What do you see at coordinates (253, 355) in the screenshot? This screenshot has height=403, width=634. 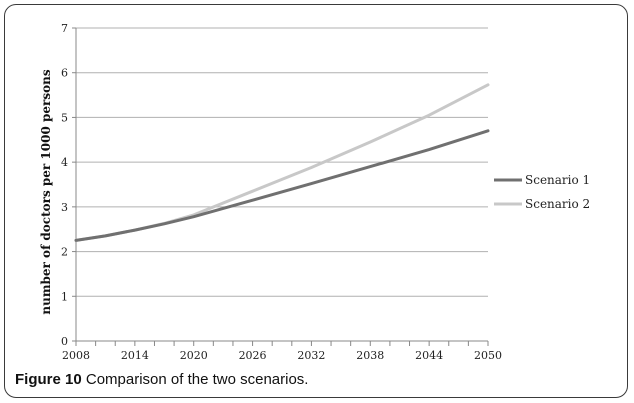 I see `x-tick-label: 2026` at bounding box center [253, 355].